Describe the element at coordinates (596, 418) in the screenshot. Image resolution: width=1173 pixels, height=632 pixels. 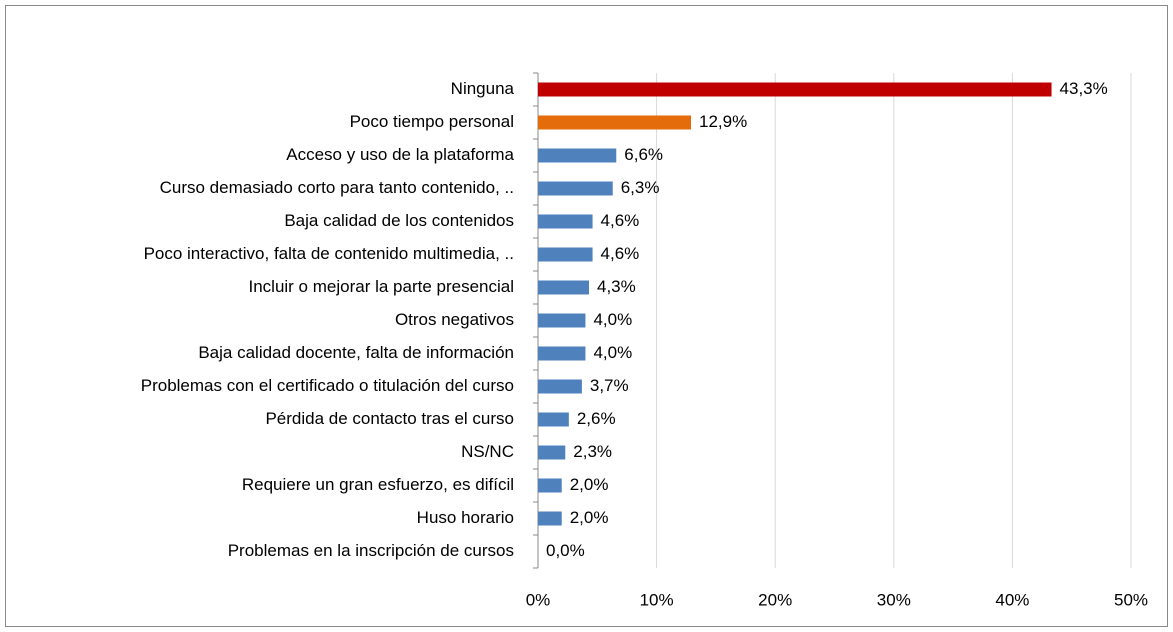
I see `value-label: 2,6%` at that location.